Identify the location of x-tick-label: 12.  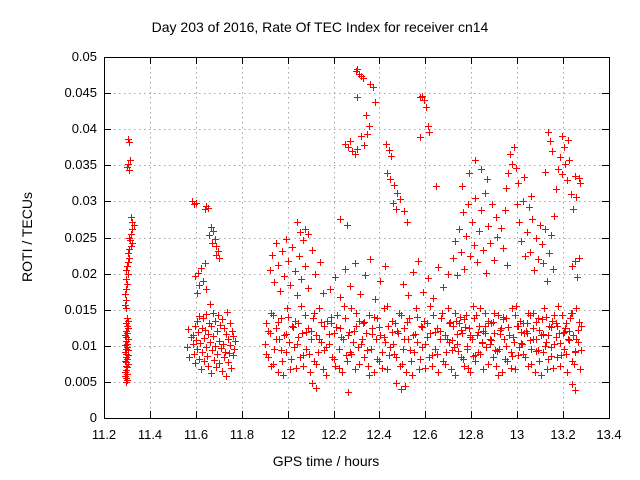
(288, 434).